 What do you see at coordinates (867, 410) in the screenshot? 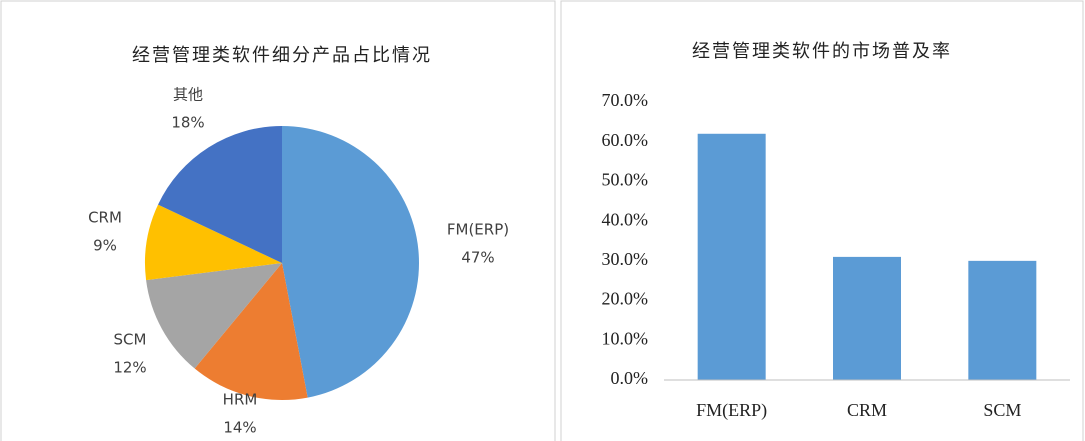
I see `x-tick-label: CRM` at bounding box center [867, 410].